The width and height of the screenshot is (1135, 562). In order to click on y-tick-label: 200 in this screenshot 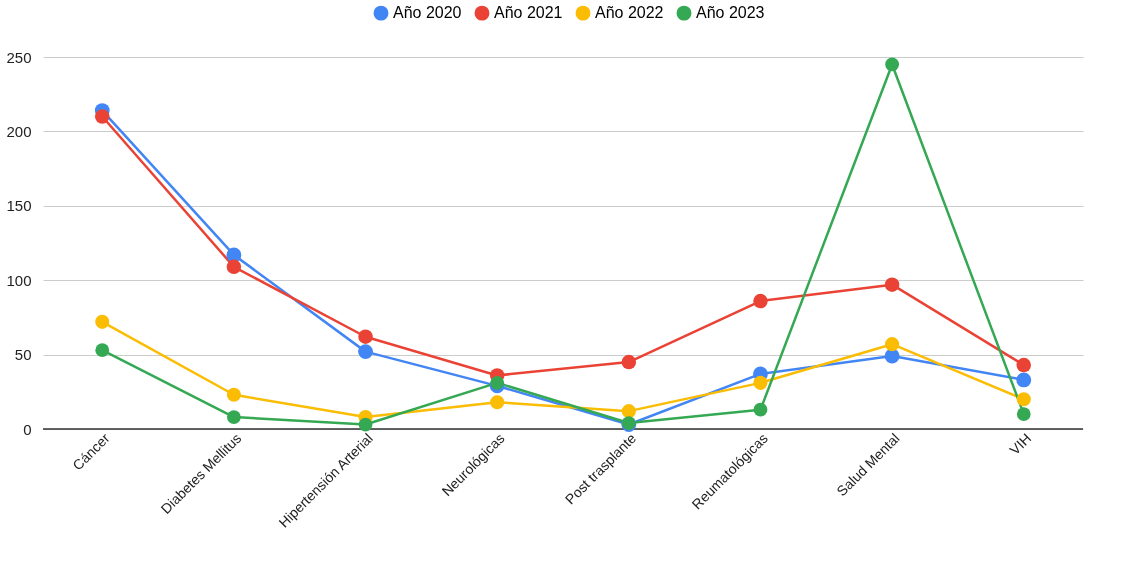, I will do `click(19, 131)`.